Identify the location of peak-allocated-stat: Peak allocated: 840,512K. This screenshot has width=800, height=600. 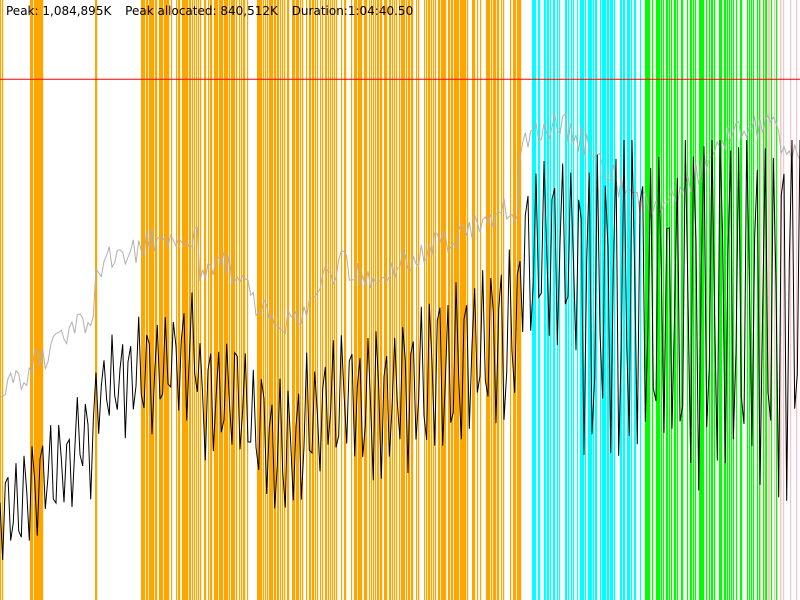
(201, 11).